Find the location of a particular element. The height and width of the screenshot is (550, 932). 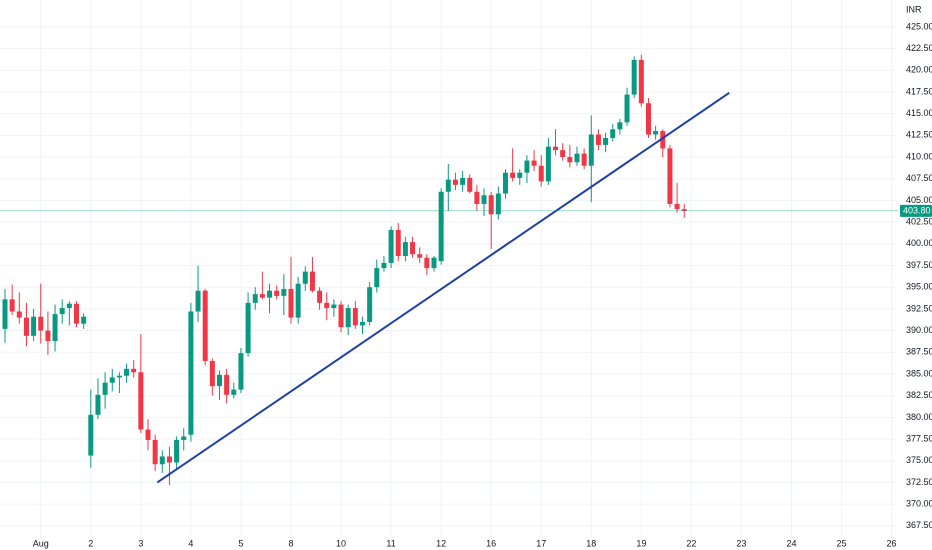

y-tick-label: 407.50 is located at coordinates (919, 178).